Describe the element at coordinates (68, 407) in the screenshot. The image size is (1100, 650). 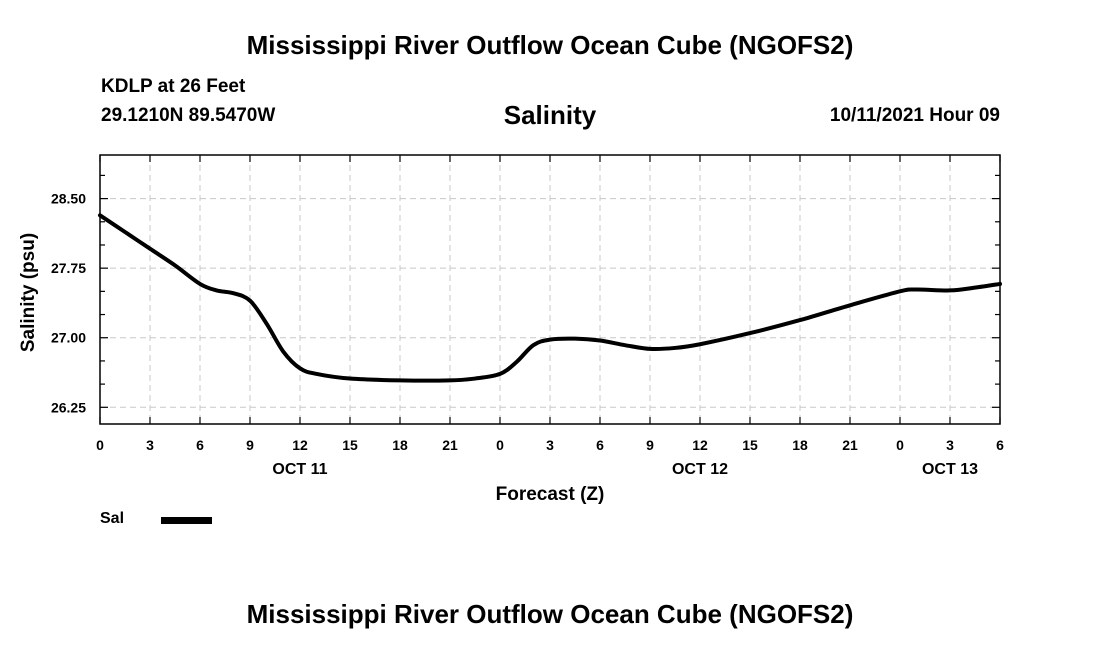
I see `y-tick-label: 26.25` at that location.